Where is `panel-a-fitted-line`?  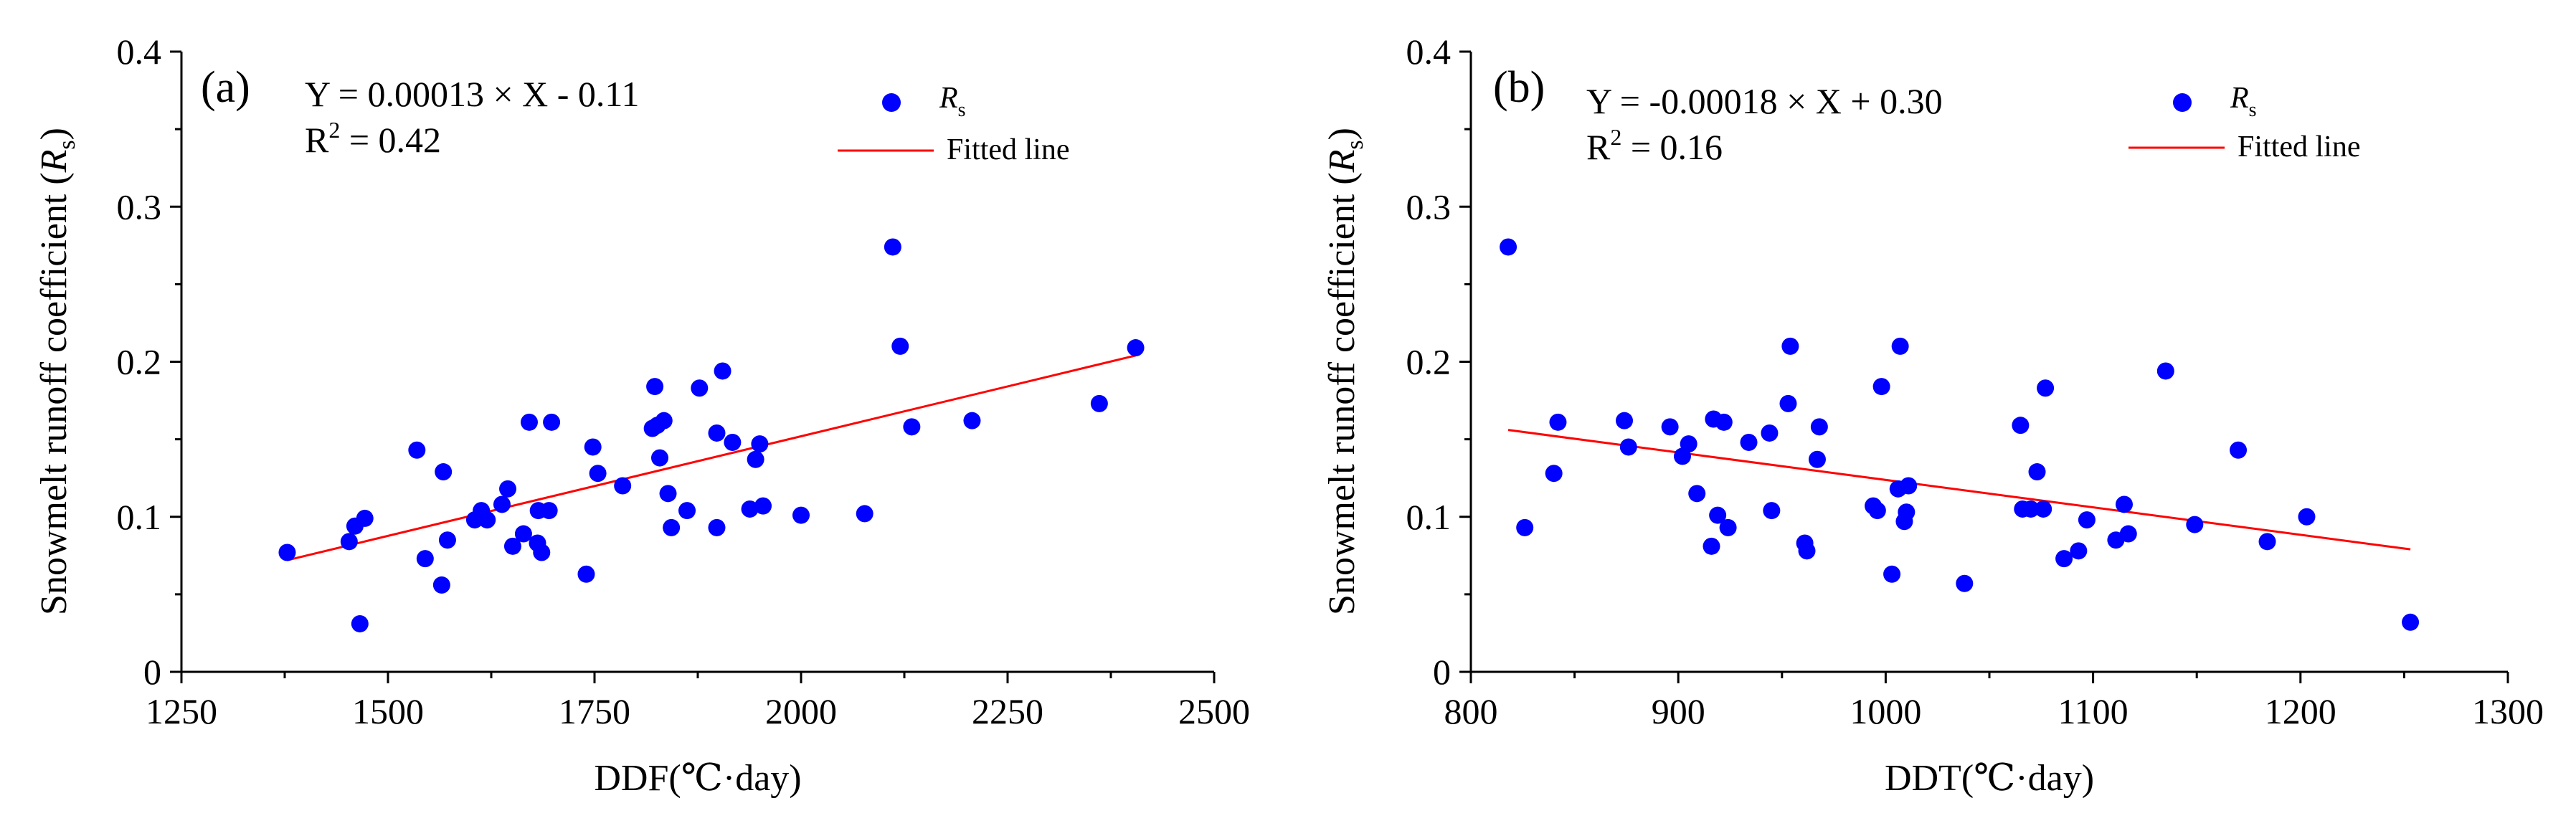
panel-a-fitted-line is located at coordinates (711, 457).